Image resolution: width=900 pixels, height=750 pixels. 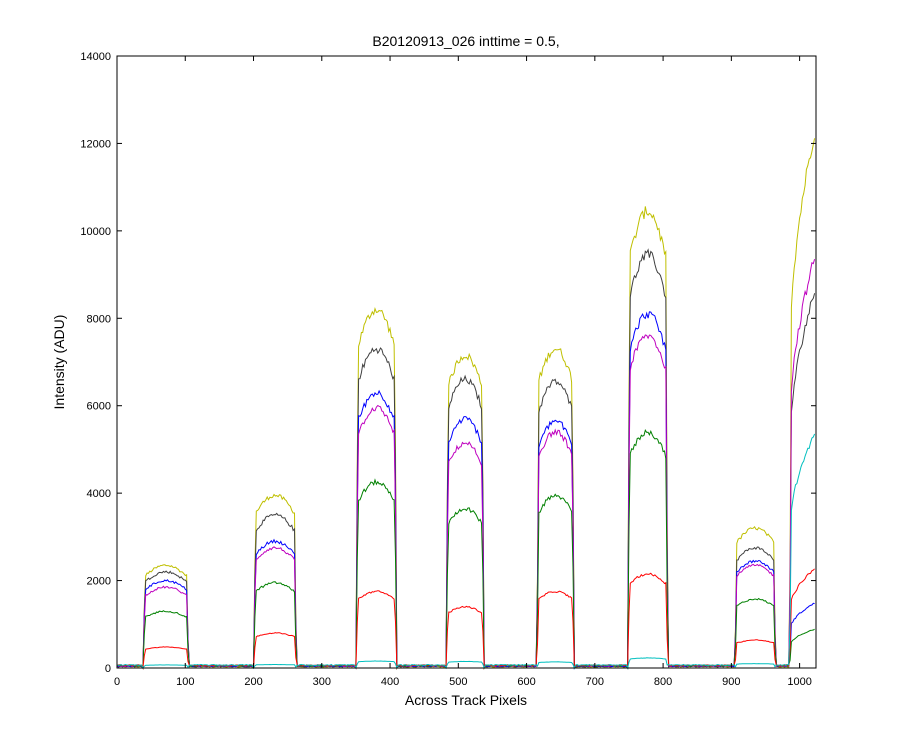 What do you see at coordinates (466, 700) in the screenshot?
I see `x-axis-label: Across Track Pixels` at bounding box center [466, 700].